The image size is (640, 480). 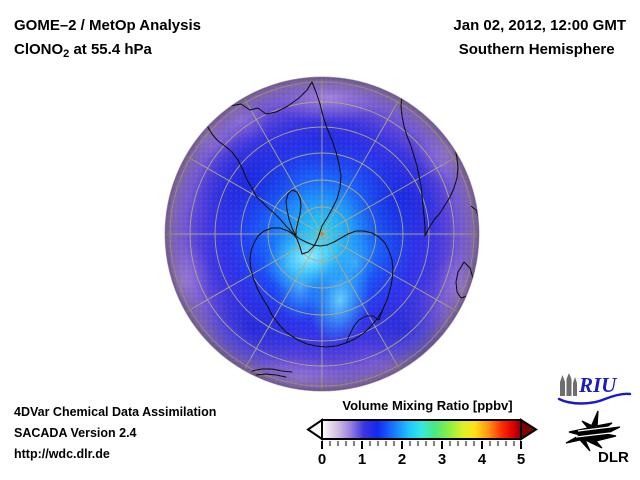 I want to click on species-level-title: ClONO2 at 55.4 hPa, so click(x=107, y=50).